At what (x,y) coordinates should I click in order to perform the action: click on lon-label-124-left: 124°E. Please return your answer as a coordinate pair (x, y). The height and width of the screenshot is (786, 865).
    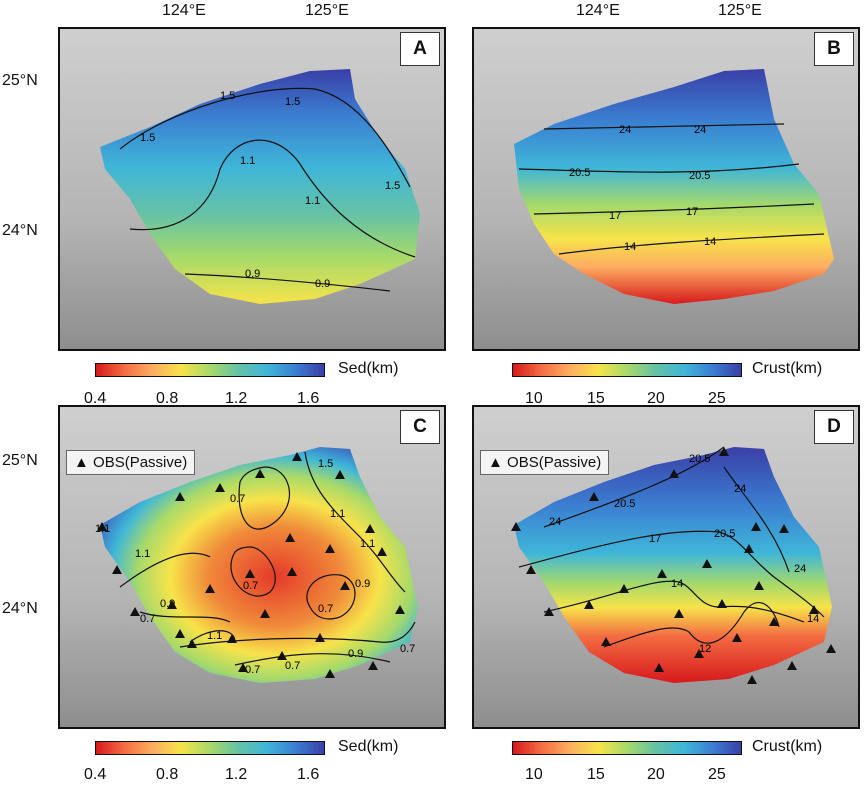
    Looking at the image, I should click on (184, 10).